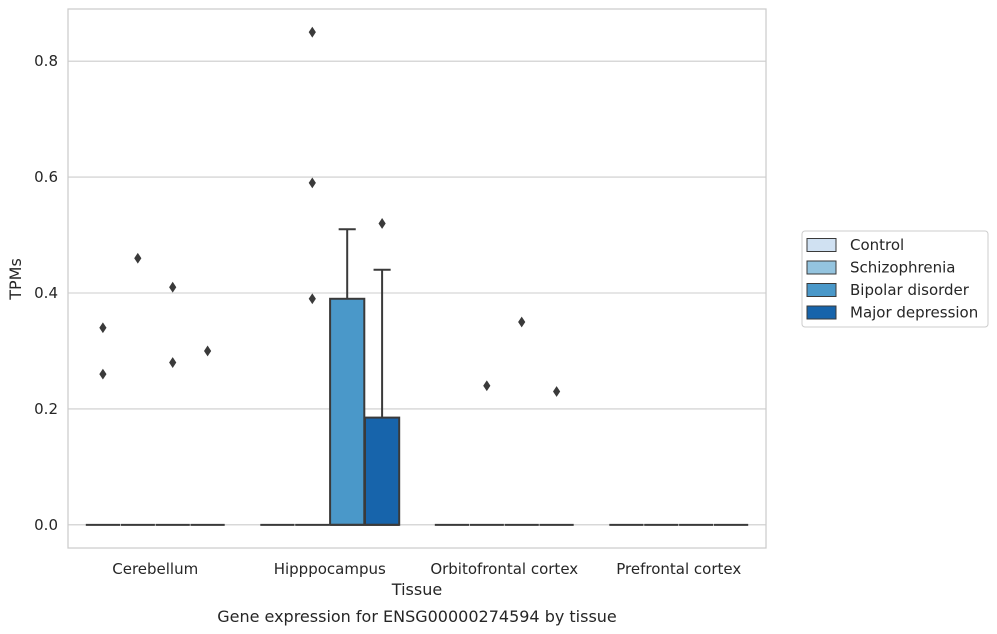 The width and height of the screenshot is (997, 634). I want to click on x-tick-label: Orbitofrontal cortex, so click(504, 569).